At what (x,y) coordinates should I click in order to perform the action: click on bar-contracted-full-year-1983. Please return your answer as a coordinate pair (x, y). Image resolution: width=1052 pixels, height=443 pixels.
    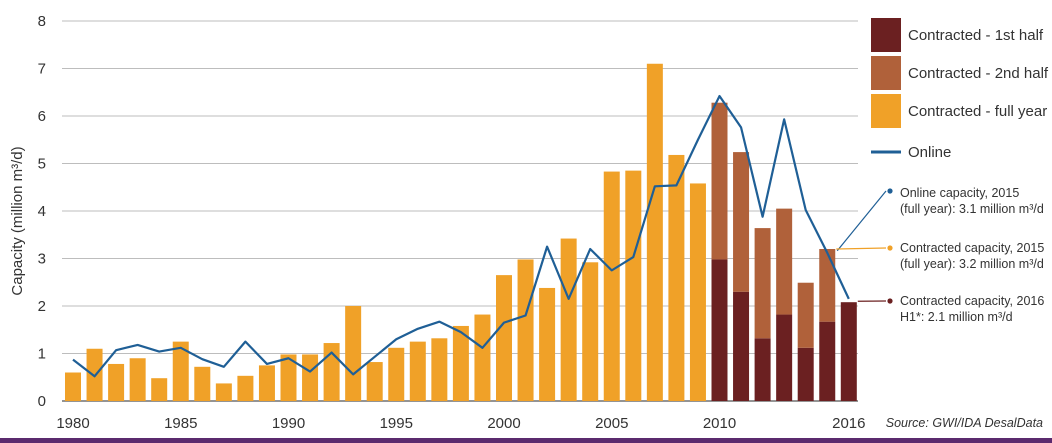
    Looking at the image, I should click on (137, 379).